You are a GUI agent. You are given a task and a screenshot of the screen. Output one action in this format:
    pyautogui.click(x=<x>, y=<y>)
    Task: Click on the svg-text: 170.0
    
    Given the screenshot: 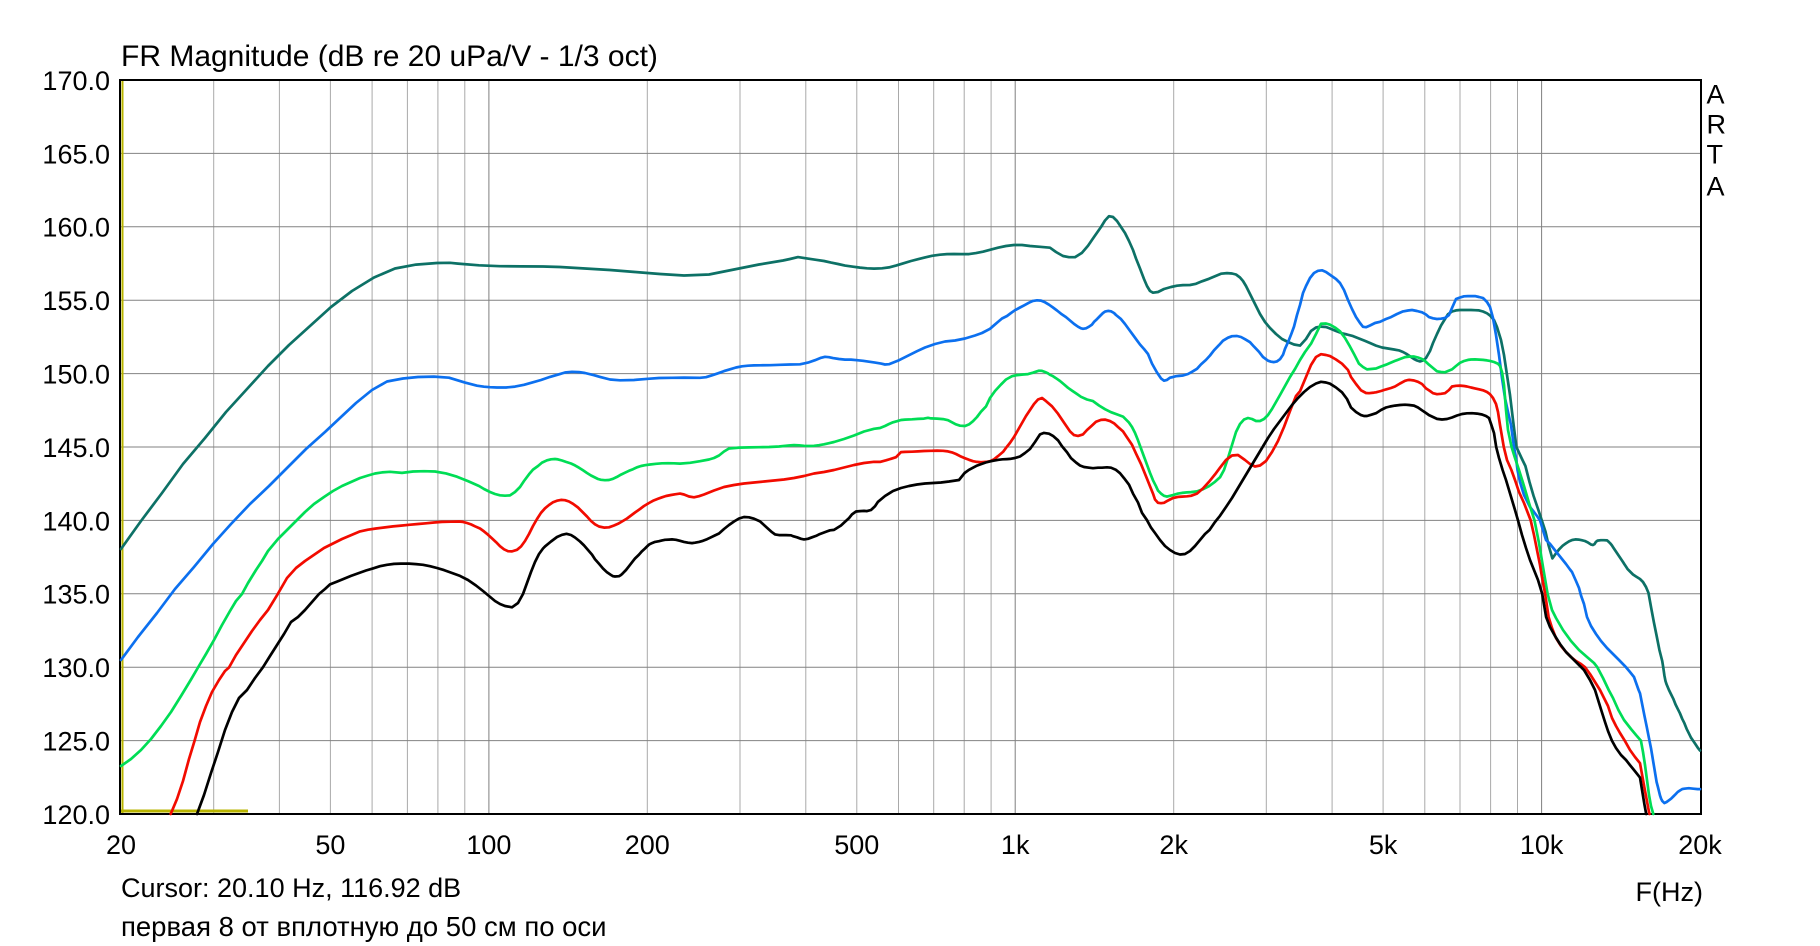 What is the action you would take?
    pyautogui.click(x=76, y=81)
    